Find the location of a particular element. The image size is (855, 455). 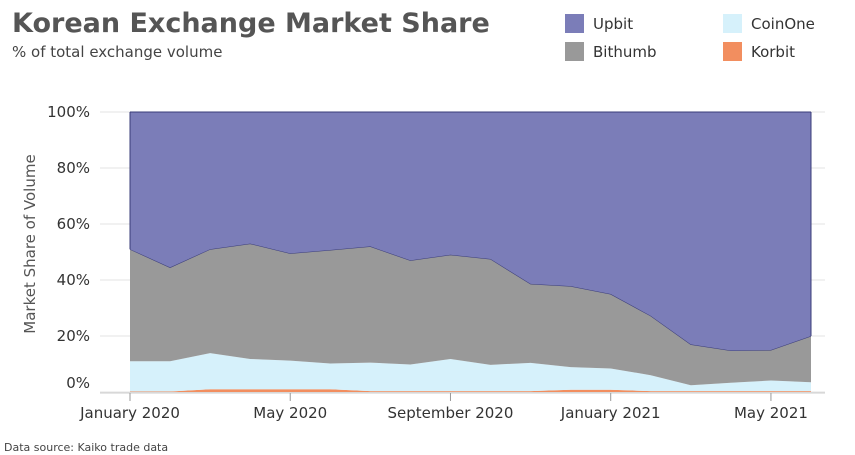

legend-item-bithumb: Bithumb is located at coordinates (611, 51).